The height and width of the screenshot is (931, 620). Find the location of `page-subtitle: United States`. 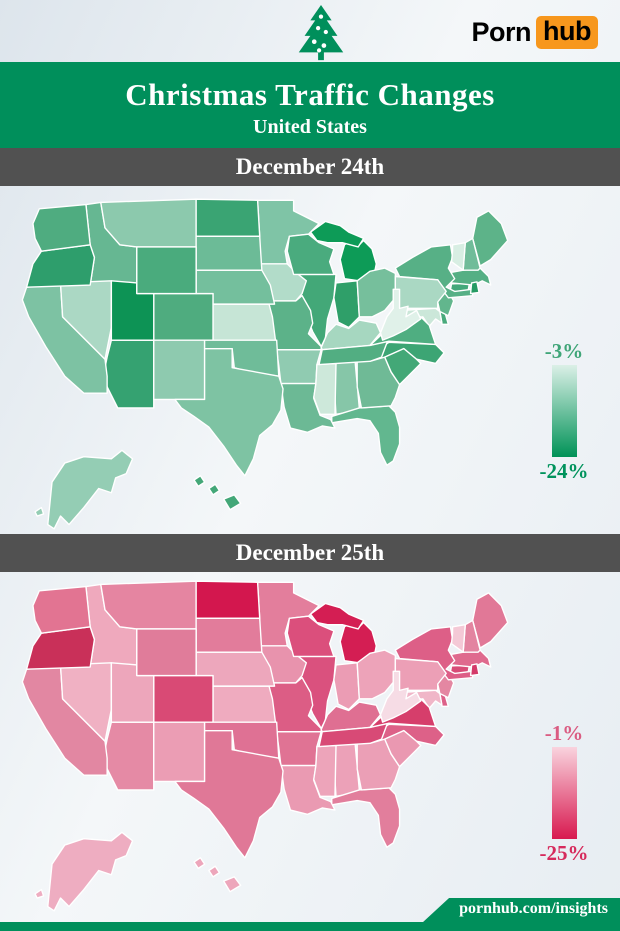

page-subtitle: United States is located at coordinates (310, 127).